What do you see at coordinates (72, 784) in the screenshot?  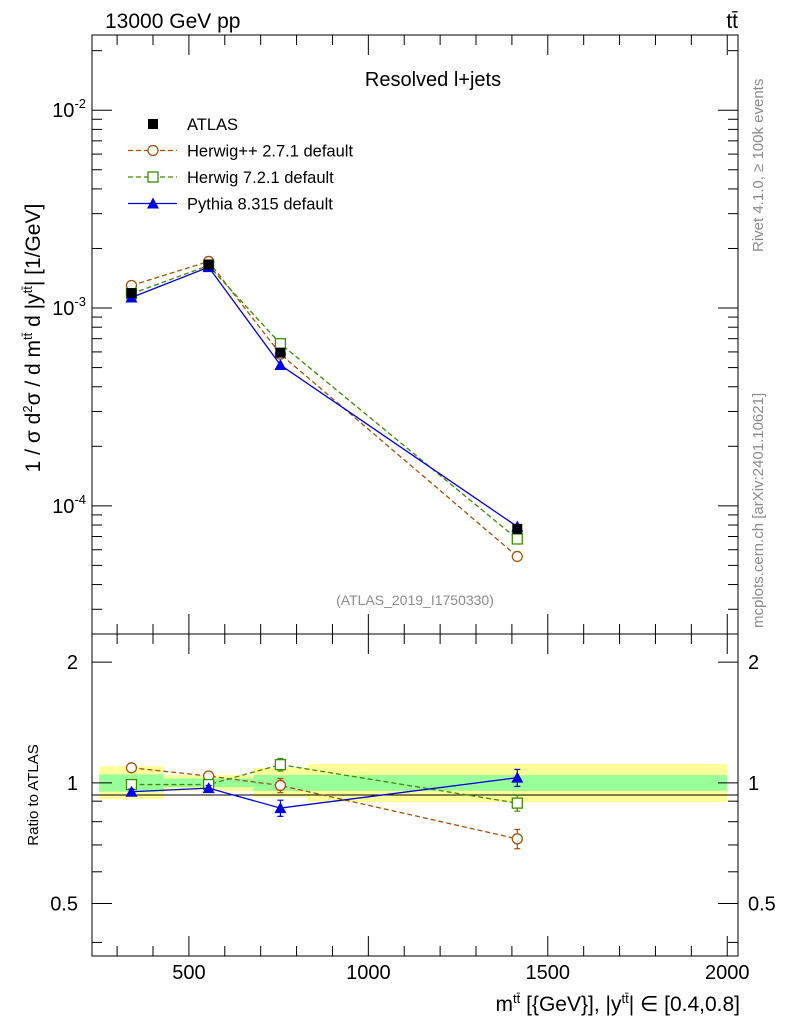 I see `ratio-ytick-label-left: 1` at bounding box center [72, 784].